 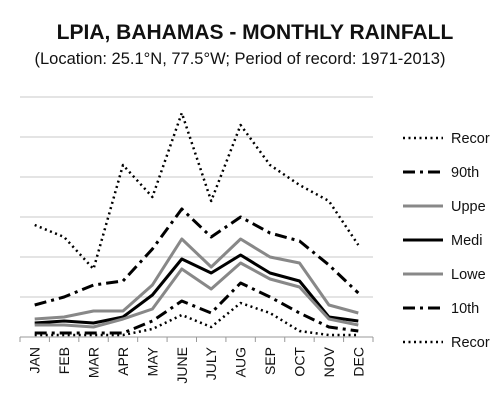 I want to click on x-tick-label: DEC, so click(x=358, y=362).